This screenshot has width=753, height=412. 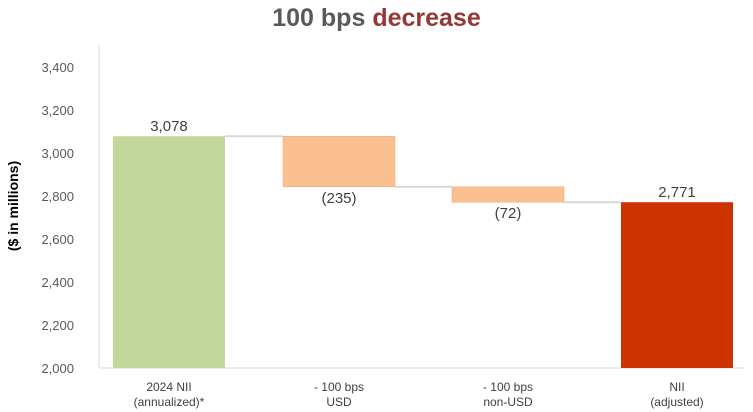 I want to click on title-main: 100 bps, so click(x=319, y=18).